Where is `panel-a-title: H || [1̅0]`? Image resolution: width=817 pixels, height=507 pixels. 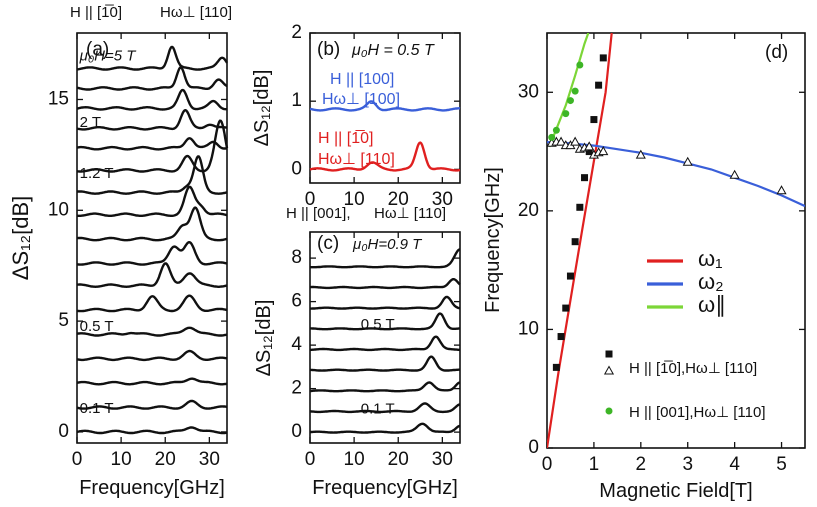 panel-a-title: H || [1̅0] is located at coordinates (96, 12).